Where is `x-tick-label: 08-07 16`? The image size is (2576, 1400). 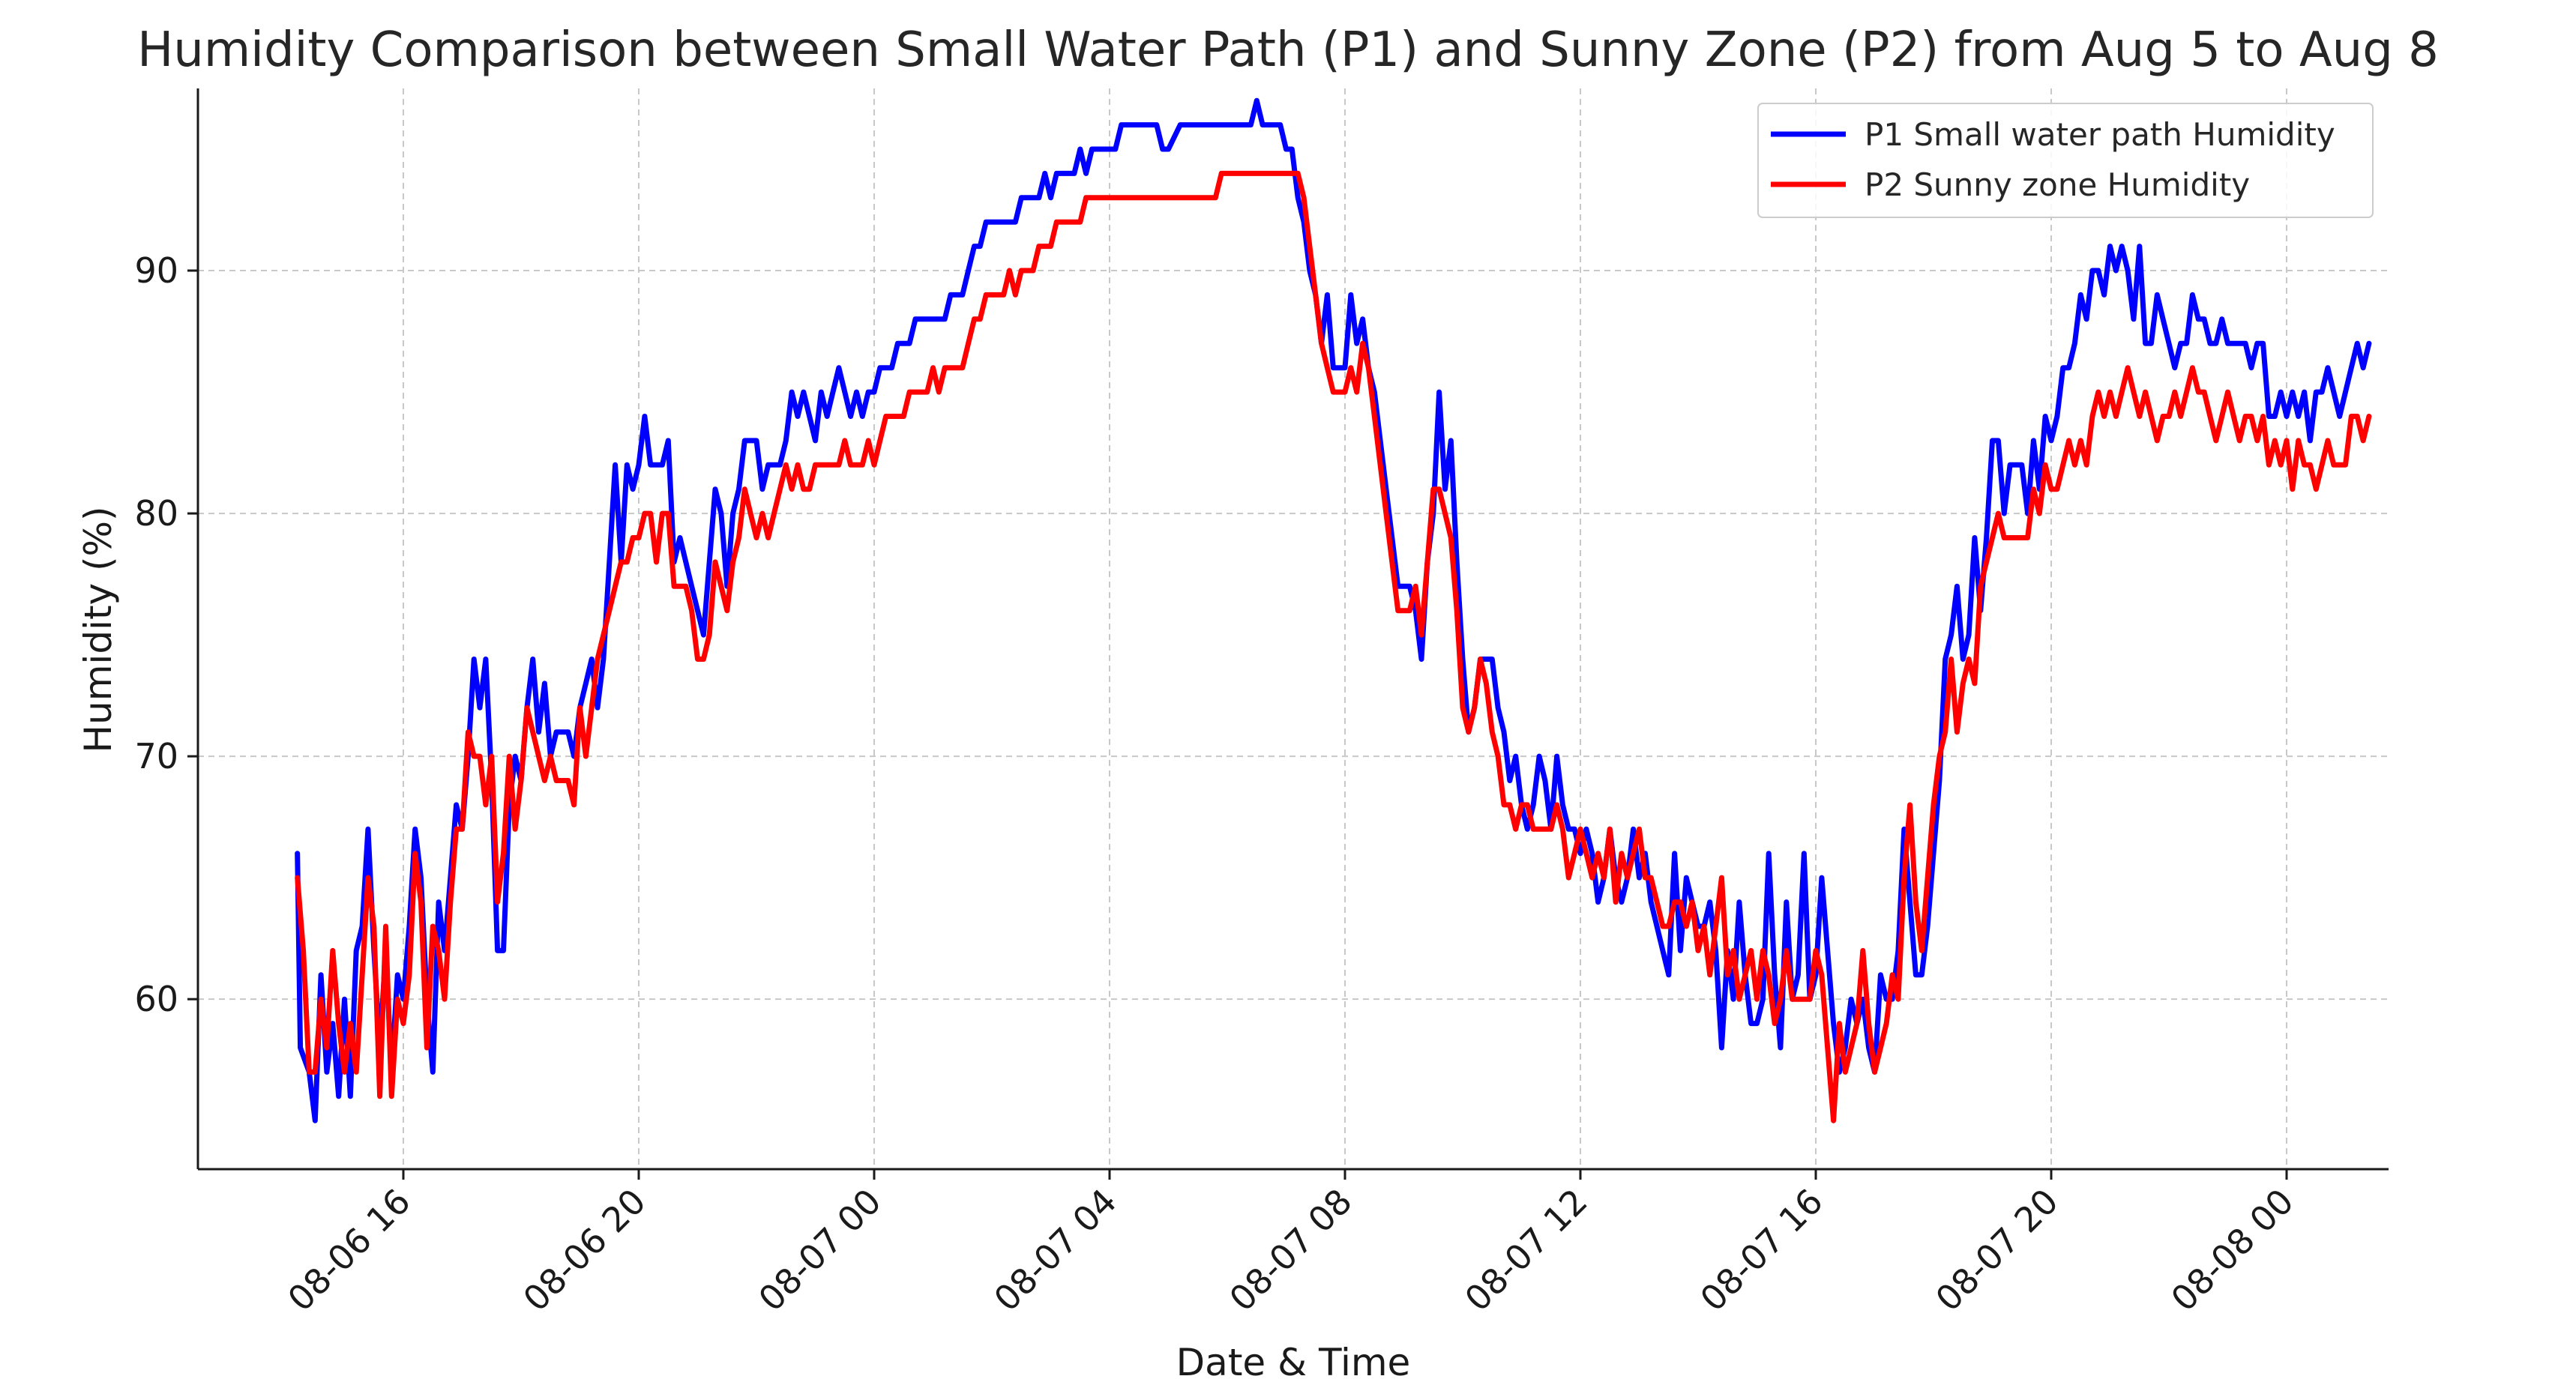 x-tick-label: 08-07 16 is located at coordinates (1761, 1250).